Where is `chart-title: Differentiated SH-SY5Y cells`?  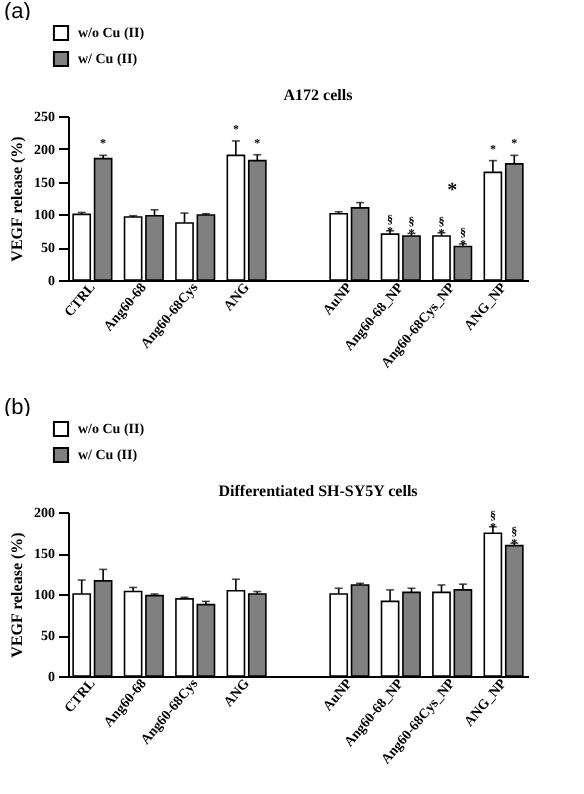
chart-title: Differentiated SH-SY5Y cells is located at coordinates (318, 491).